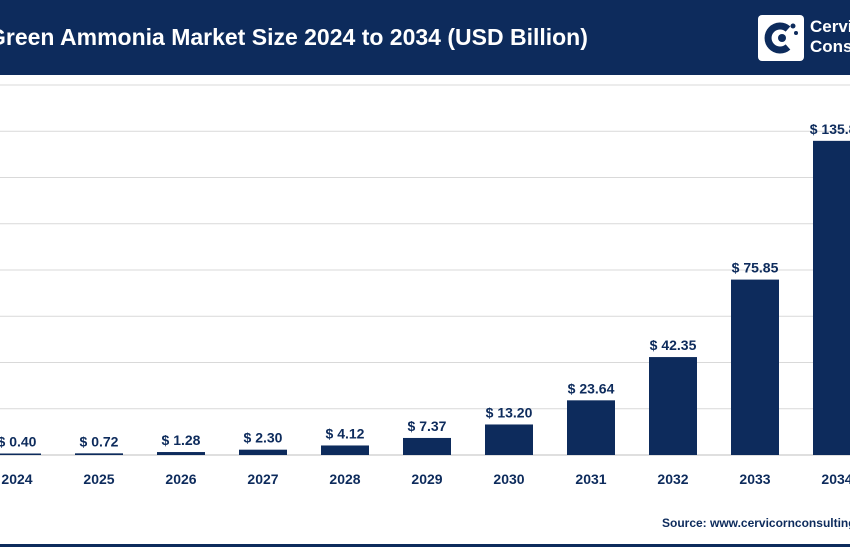 The width and height of the screenshot is (850, 550). I want to click on logo-text: Cervicorn Consulting, so click(830, 37).